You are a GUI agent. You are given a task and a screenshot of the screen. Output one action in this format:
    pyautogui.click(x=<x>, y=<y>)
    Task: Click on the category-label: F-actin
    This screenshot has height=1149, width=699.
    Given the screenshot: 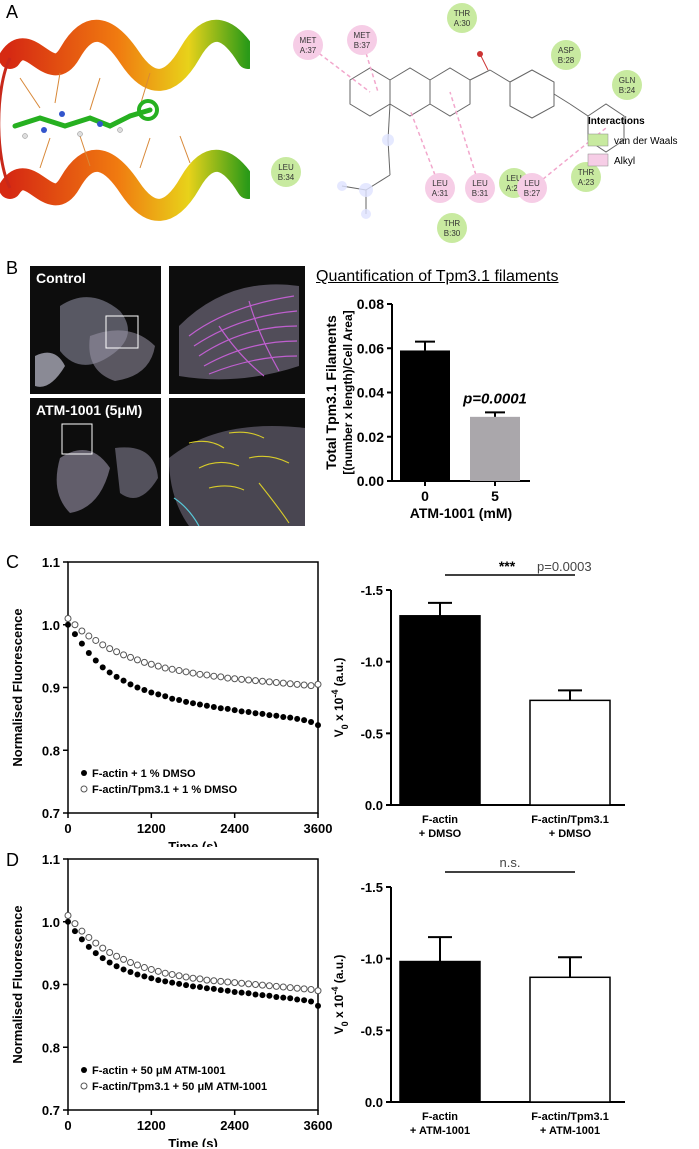 What is the action you would take?
    pyautogui.click(x=440, y=820)
    